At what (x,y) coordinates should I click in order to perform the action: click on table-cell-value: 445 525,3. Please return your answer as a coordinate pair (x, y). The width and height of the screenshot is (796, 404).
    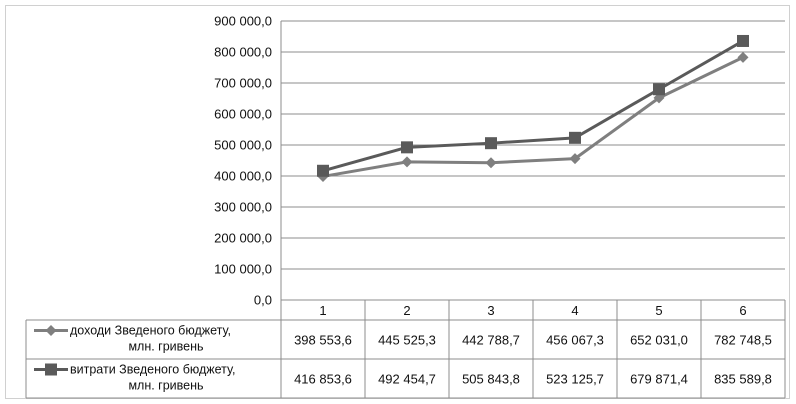
    Looking at the image, I should click on (407, 340).